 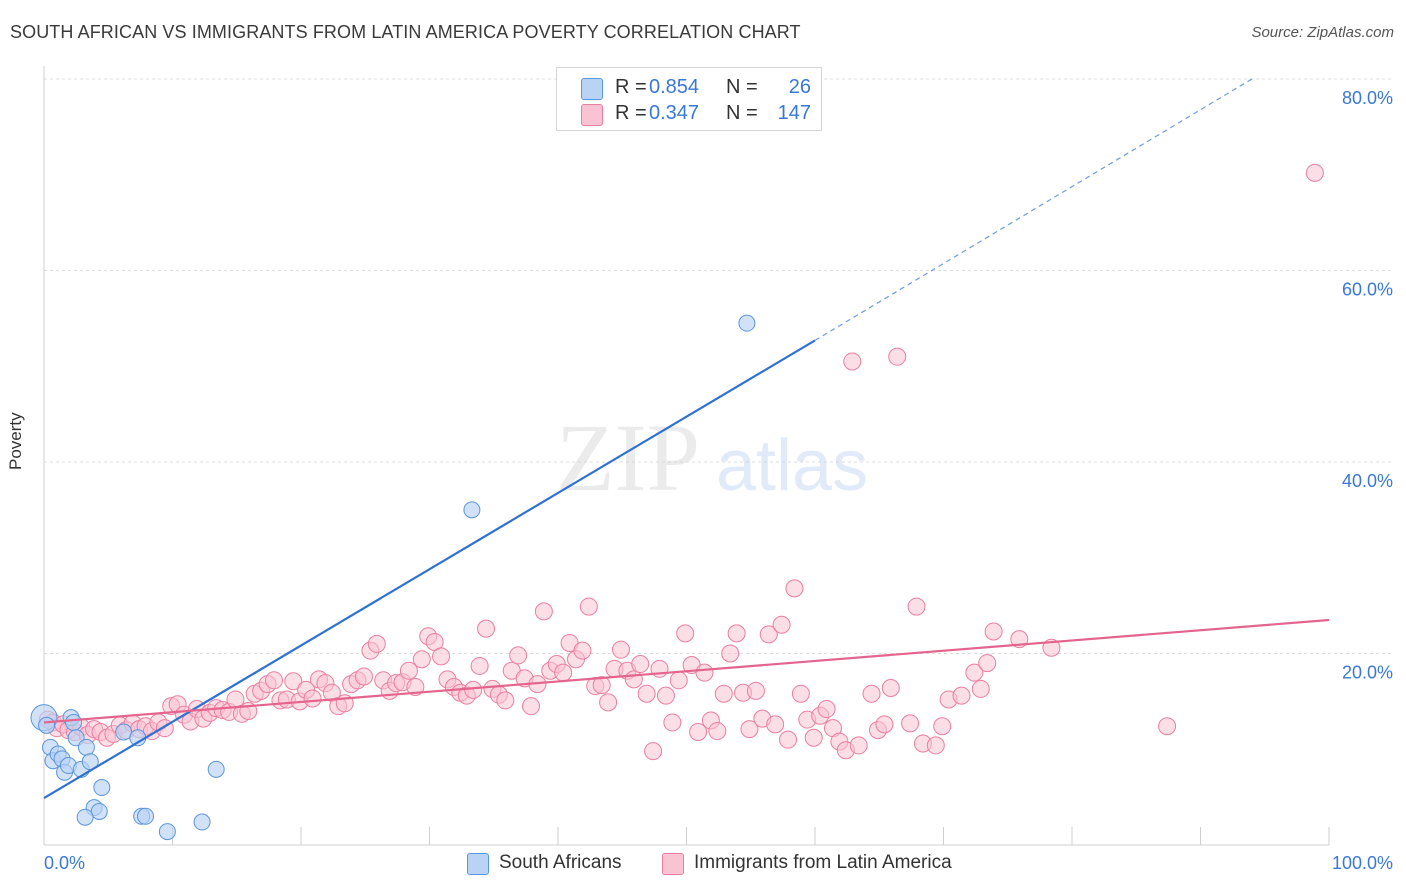 What do you see at coordinates (823, 862) in the screenshot?
I see `bottom-legend-label: Immigrants from Latin America` at bounding box center [823, 862].